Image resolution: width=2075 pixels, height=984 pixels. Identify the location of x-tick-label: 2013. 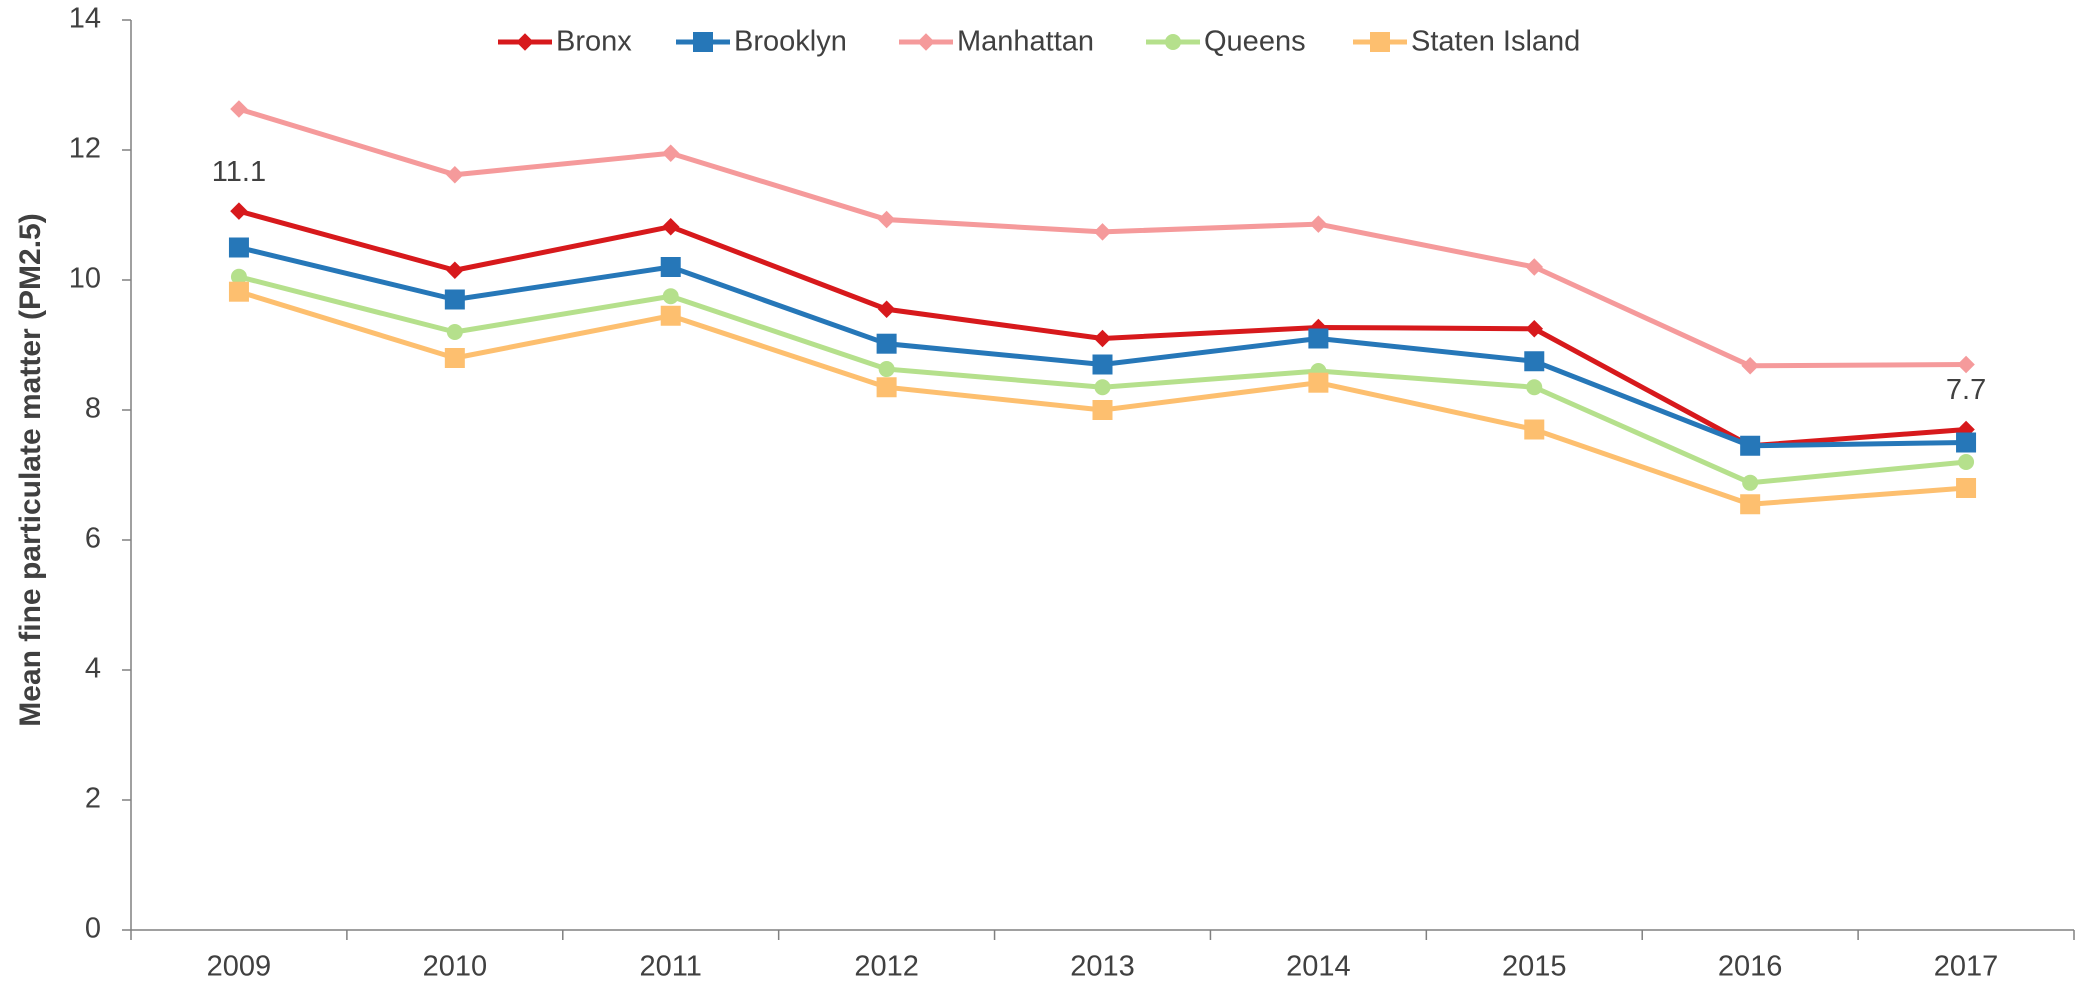
(1102, 967).